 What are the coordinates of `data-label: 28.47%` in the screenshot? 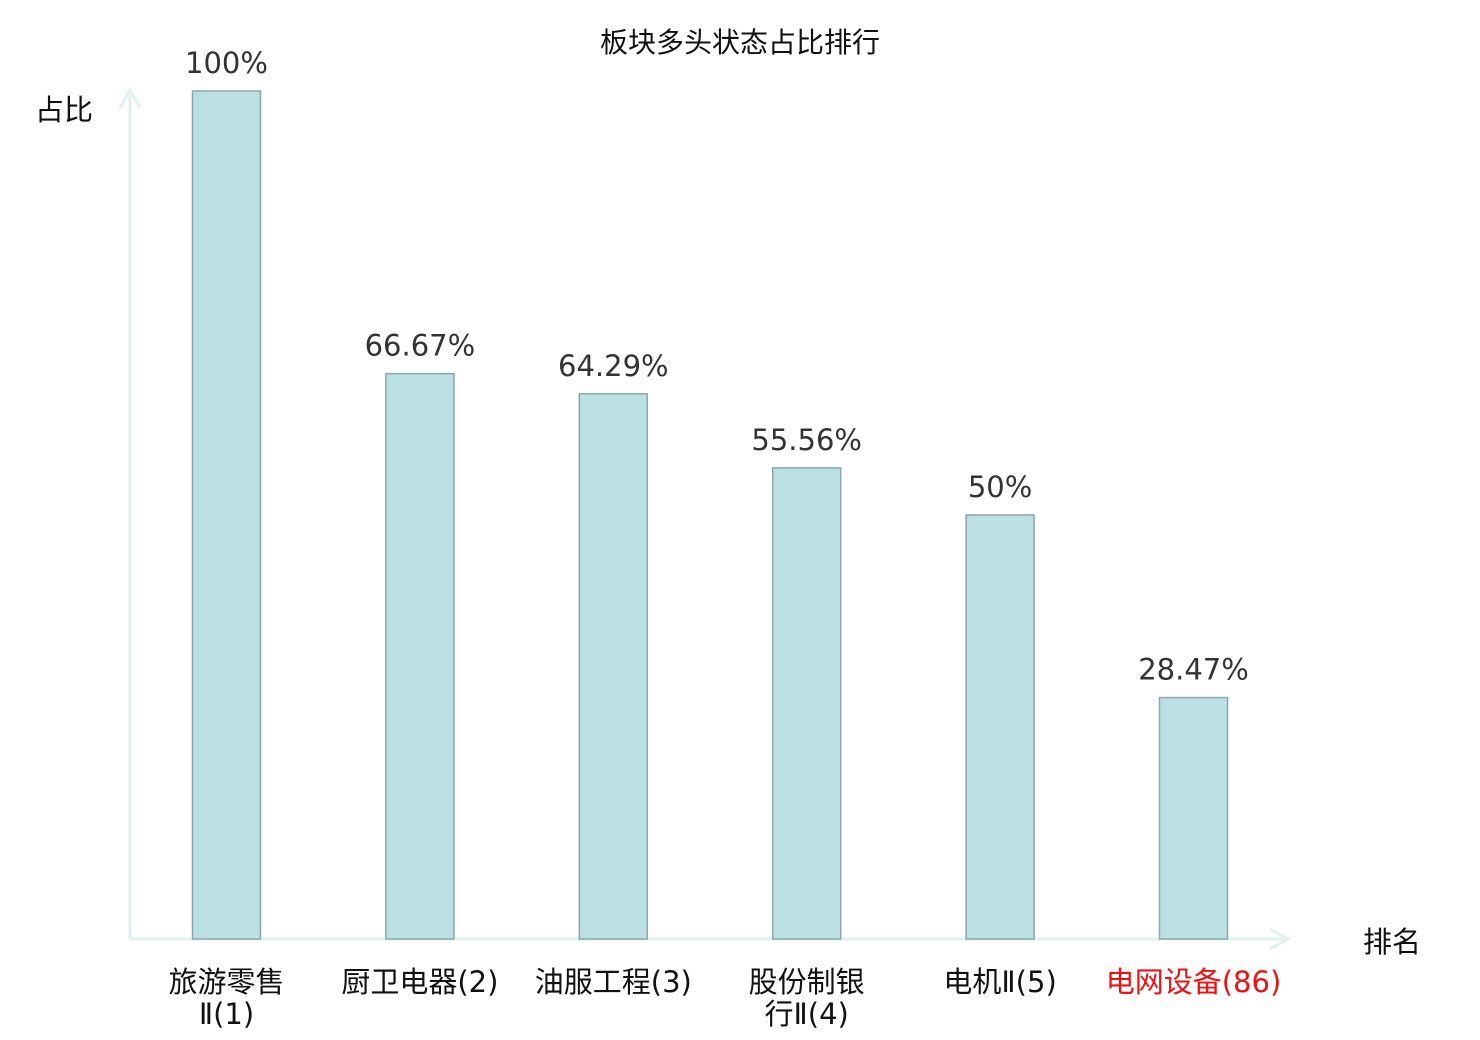 It's located at (1193, 670).